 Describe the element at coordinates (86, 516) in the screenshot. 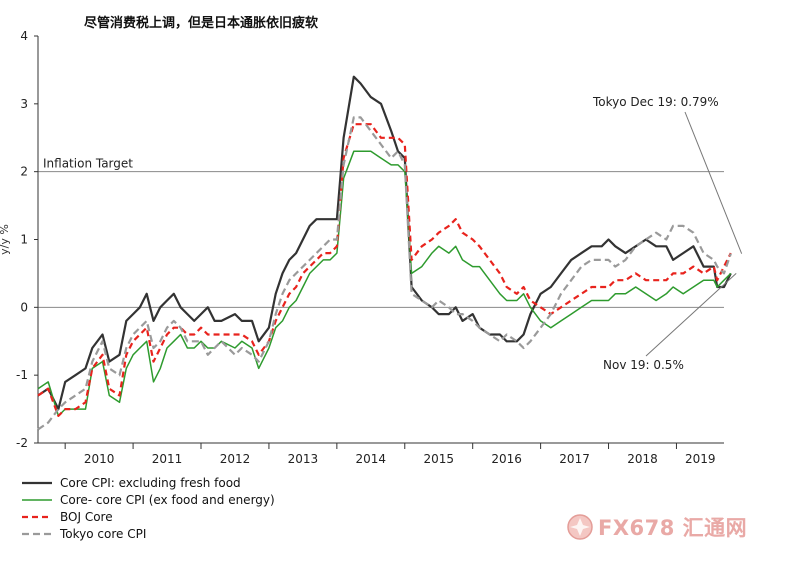

I see `legend-label: BOJ Core` at that location.